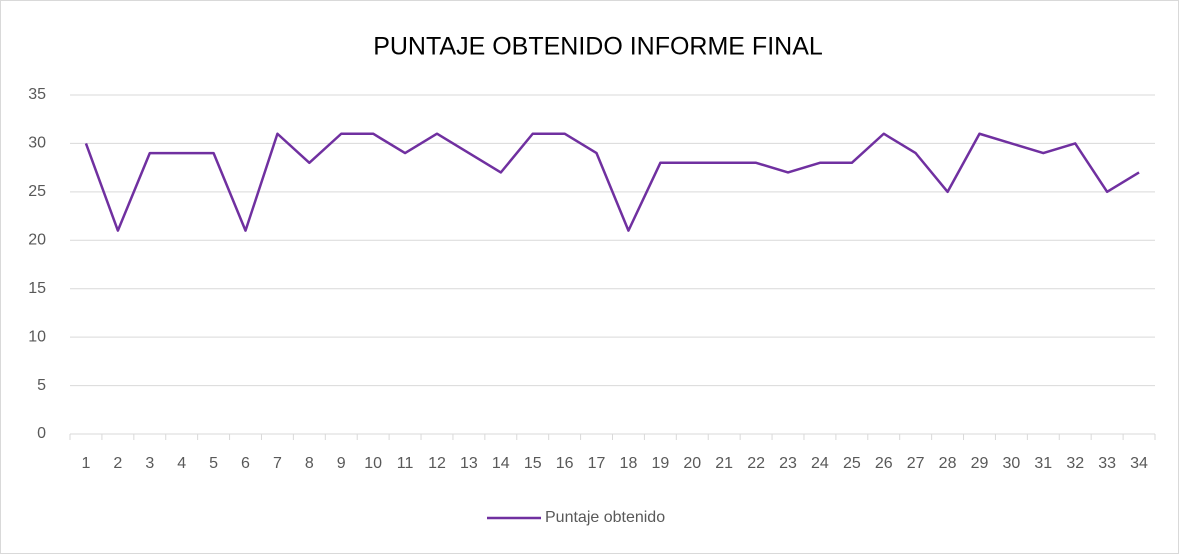  What do you see at coordinates (1139, 463) in the screenshot?
I see `x-tick-label: 34` at bounding box center [1139, 463].